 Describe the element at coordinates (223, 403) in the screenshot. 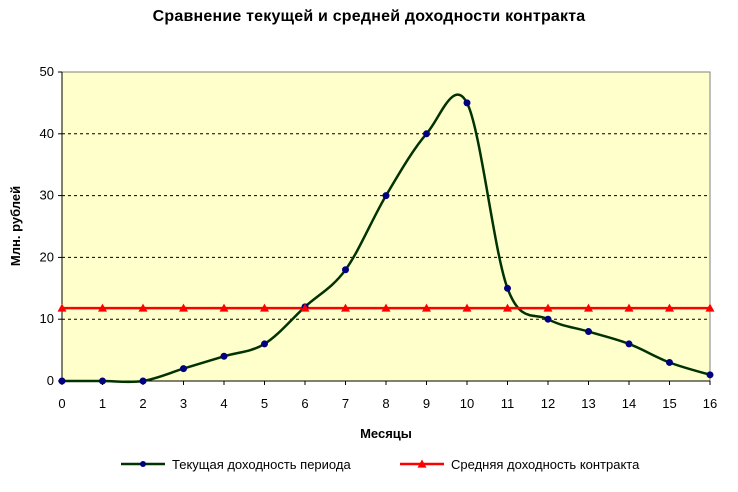

I see `x-tick-label: 4` at that location.